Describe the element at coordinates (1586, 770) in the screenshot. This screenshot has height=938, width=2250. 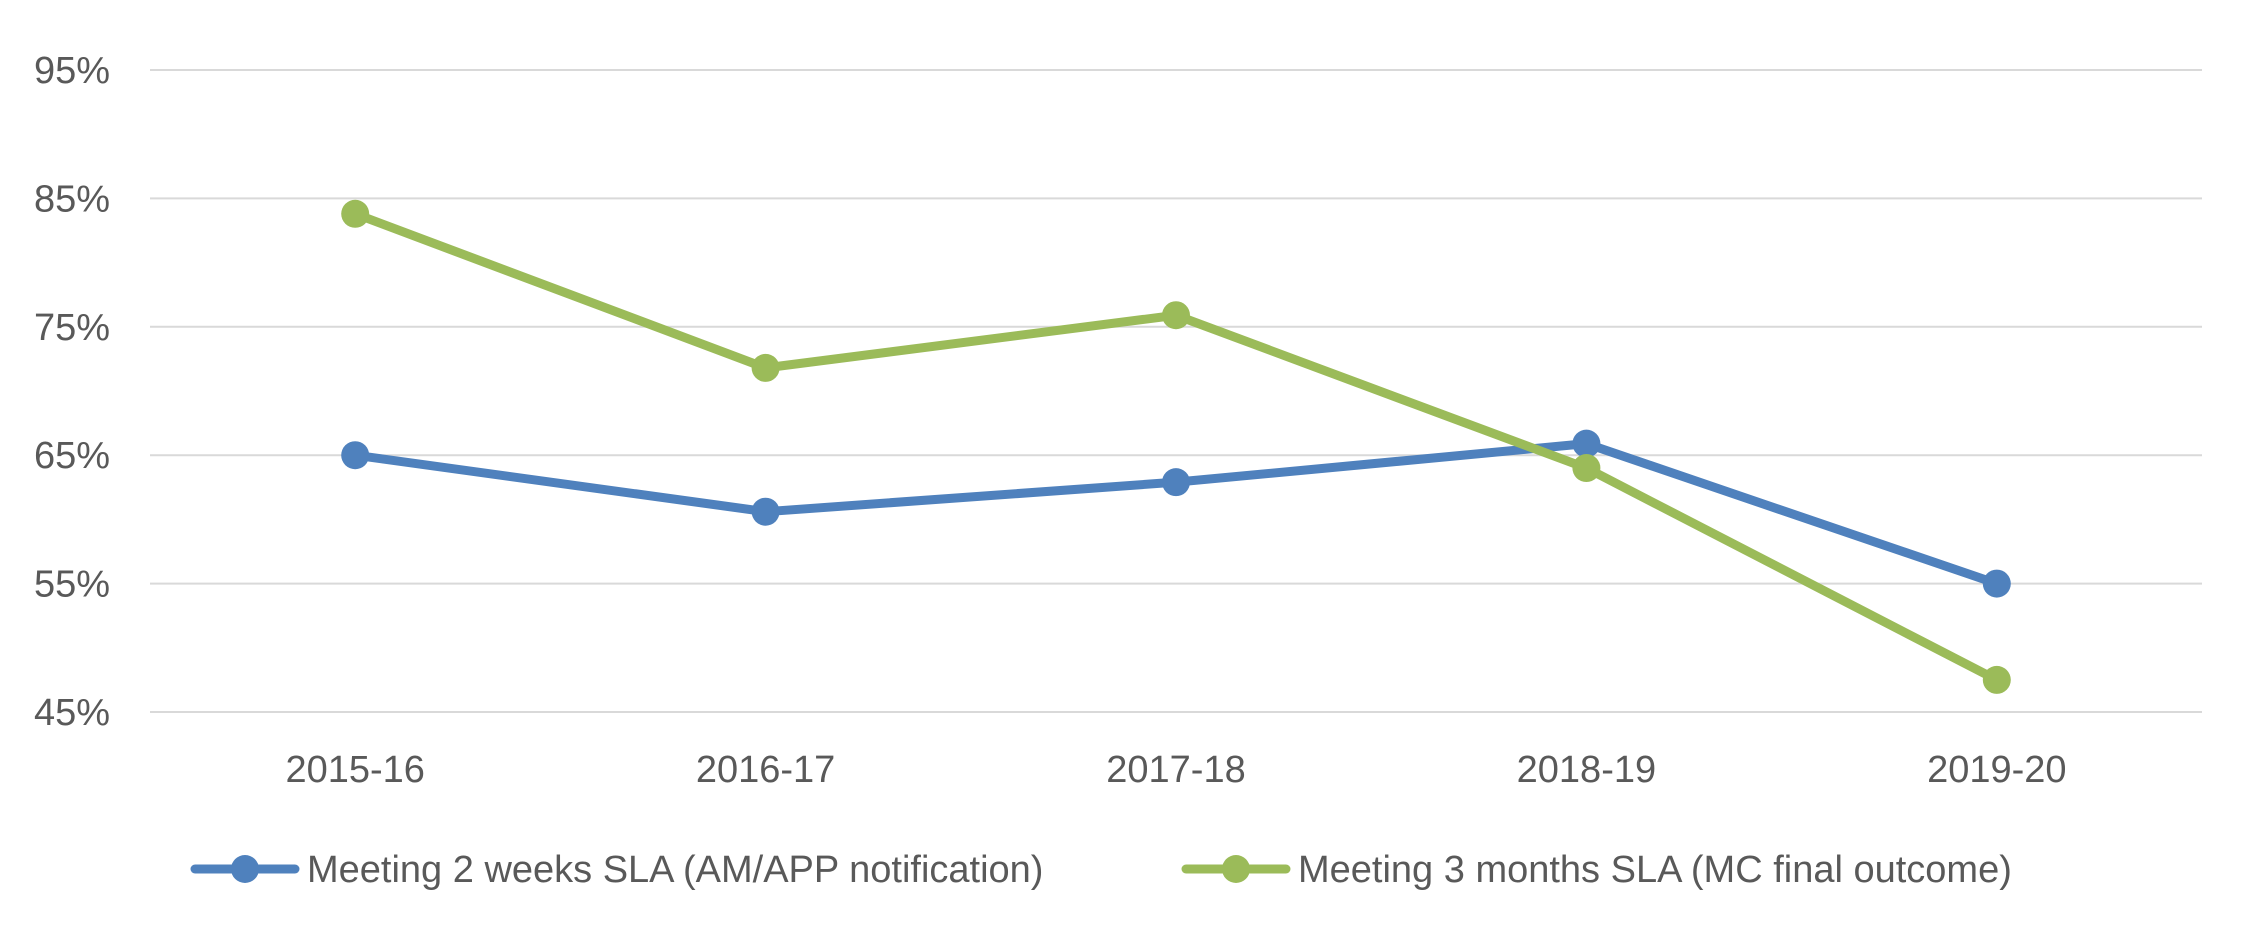
I see `x-tick-label: 2018-19` at that location.